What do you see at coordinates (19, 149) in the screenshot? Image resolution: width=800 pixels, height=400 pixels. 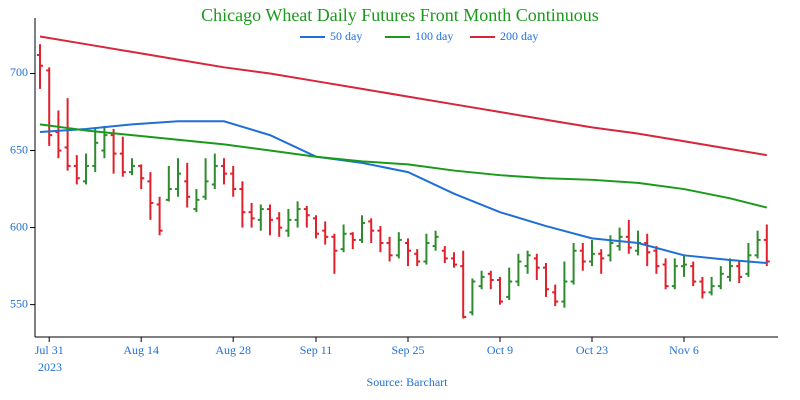 I see `y-tick-label: 650` at bounding box center [19, 149].